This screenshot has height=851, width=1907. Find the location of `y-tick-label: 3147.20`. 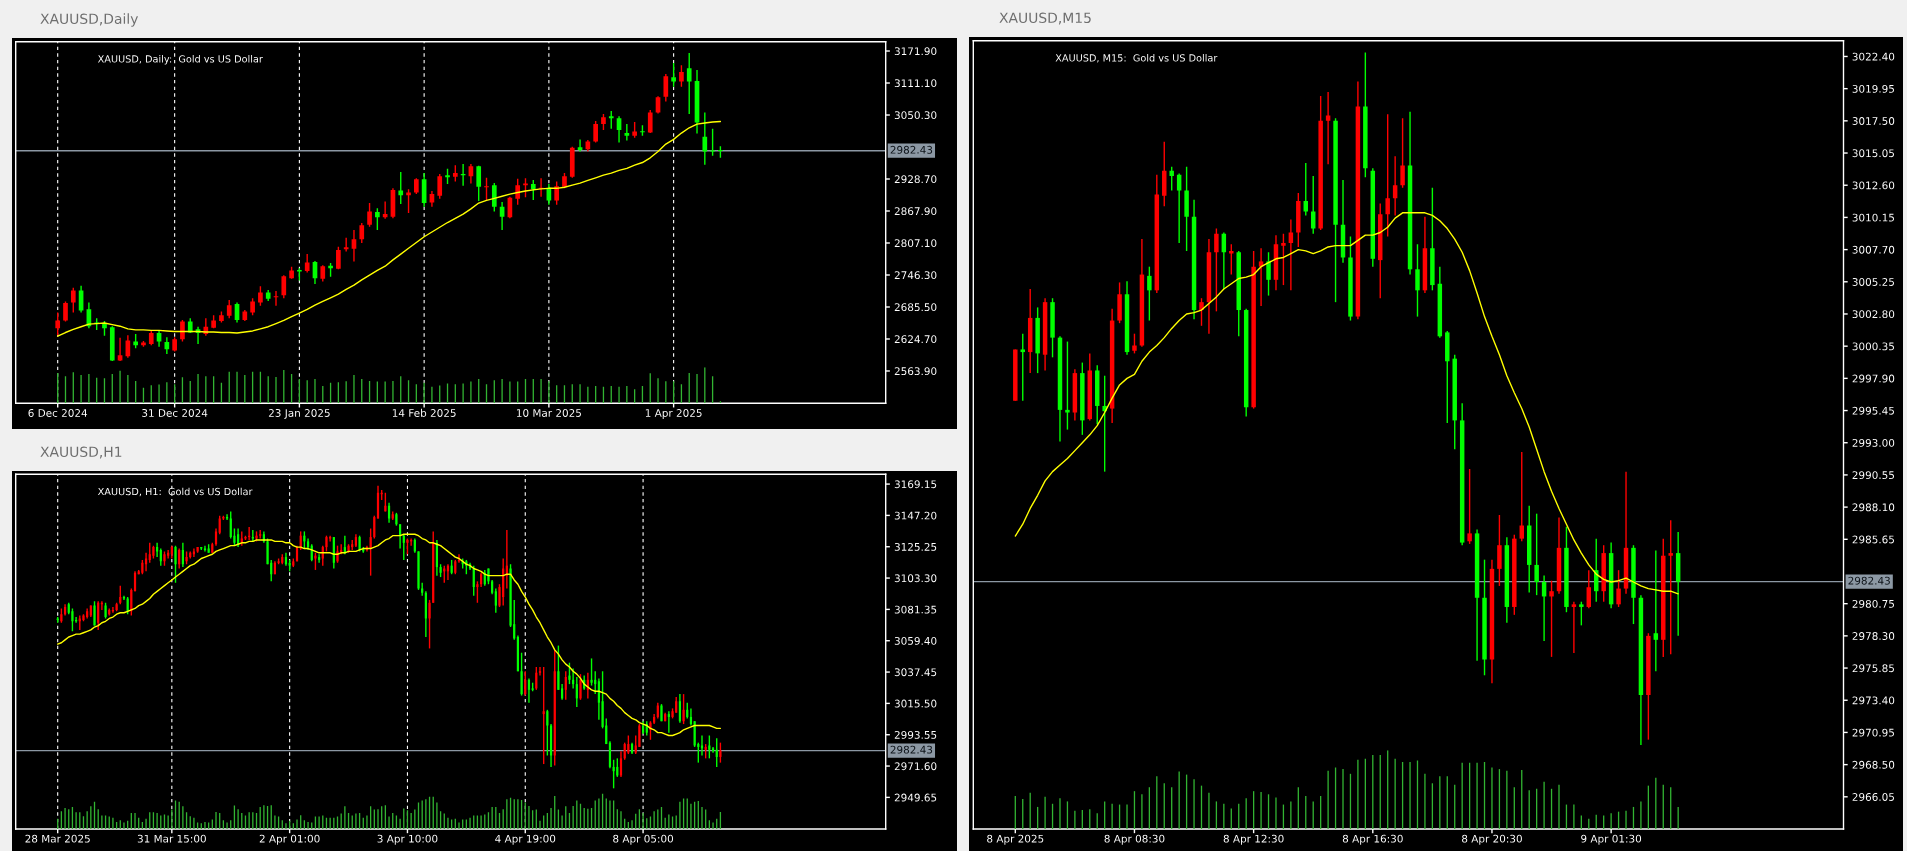

y-tick-label: 3147.20 is located at coordinates (915, 515).